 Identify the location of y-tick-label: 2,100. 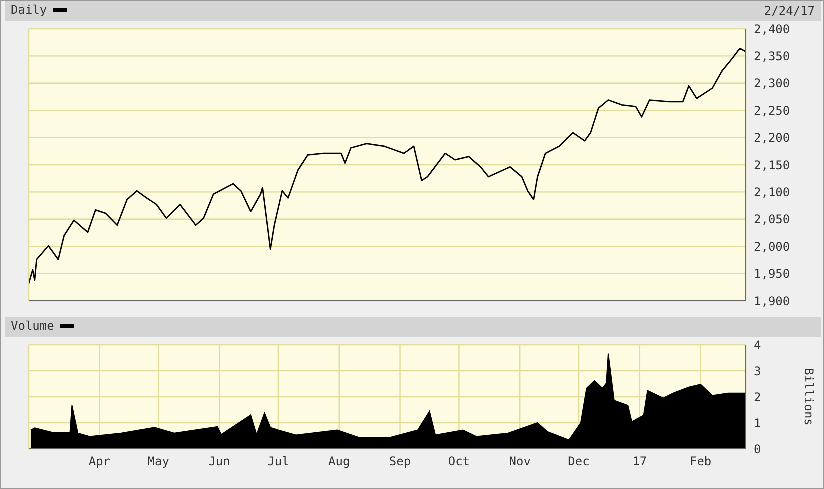
(772, 192).